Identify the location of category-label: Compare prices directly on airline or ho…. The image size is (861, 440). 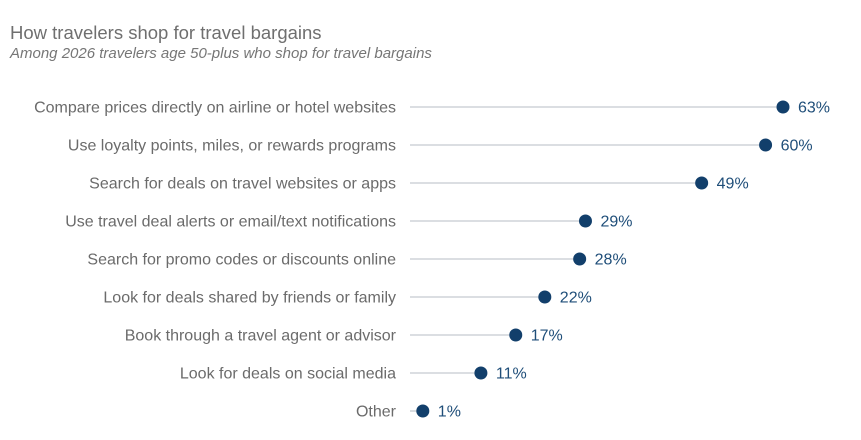
(215, 108).